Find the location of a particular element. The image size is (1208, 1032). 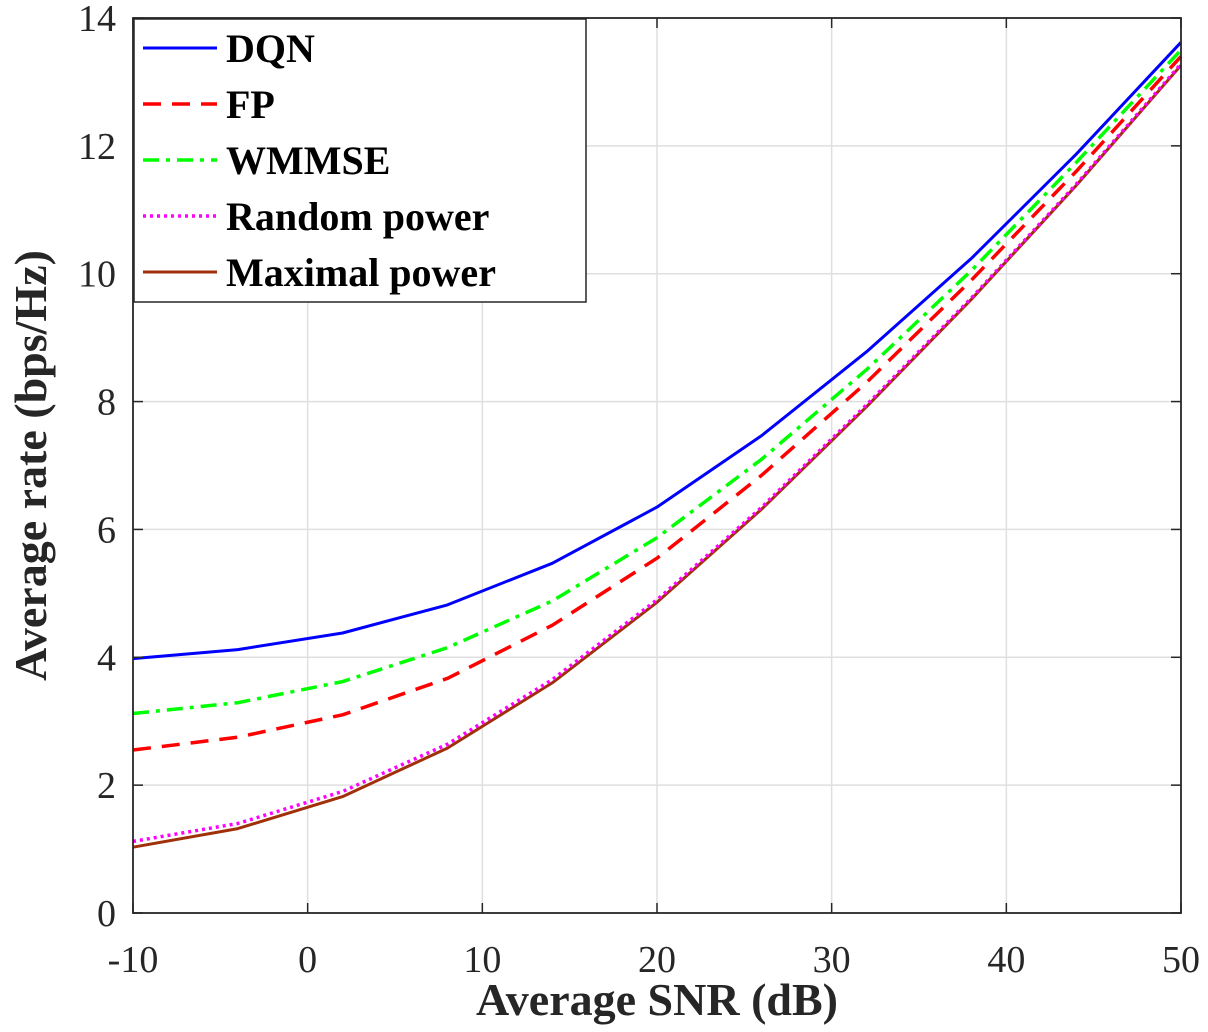

legend-item: Maximal power is located at coordinates (319, 272).